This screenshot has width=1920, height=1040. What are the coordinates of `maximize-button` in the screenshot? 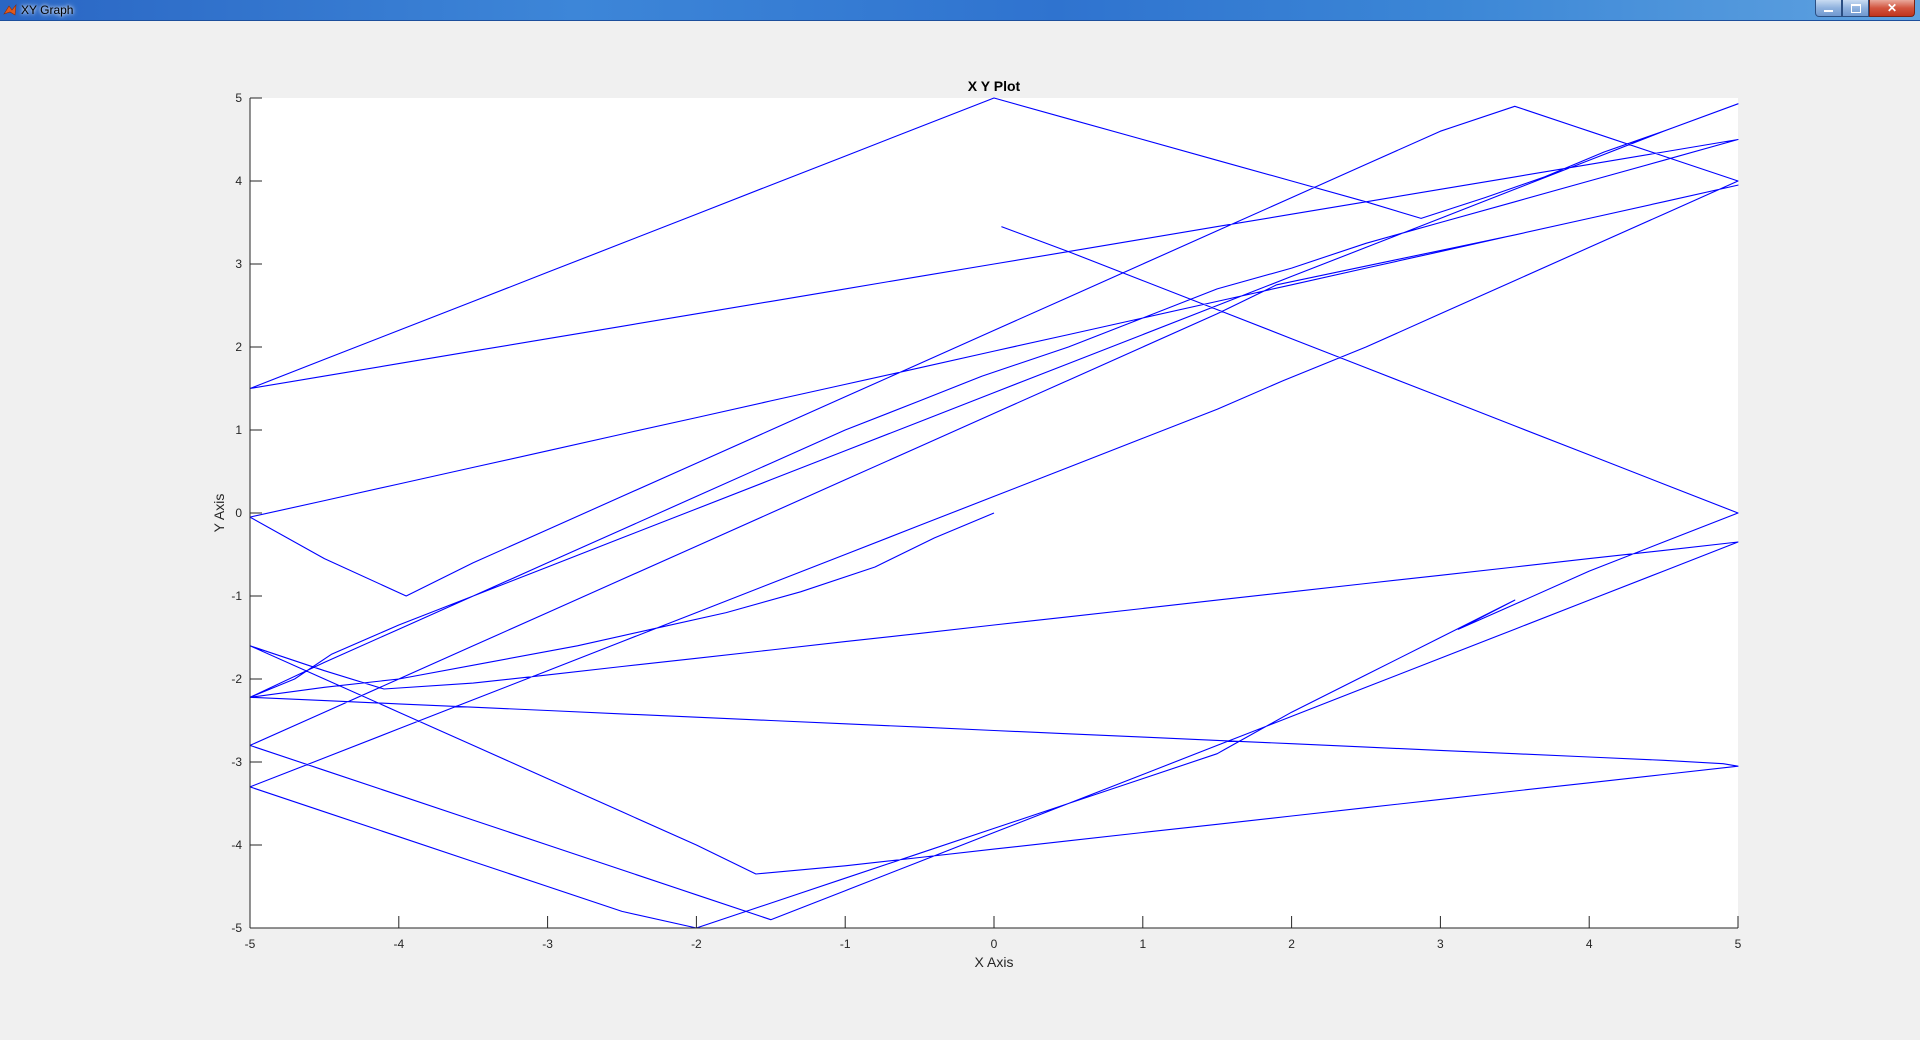 It's located at (1855, 8).